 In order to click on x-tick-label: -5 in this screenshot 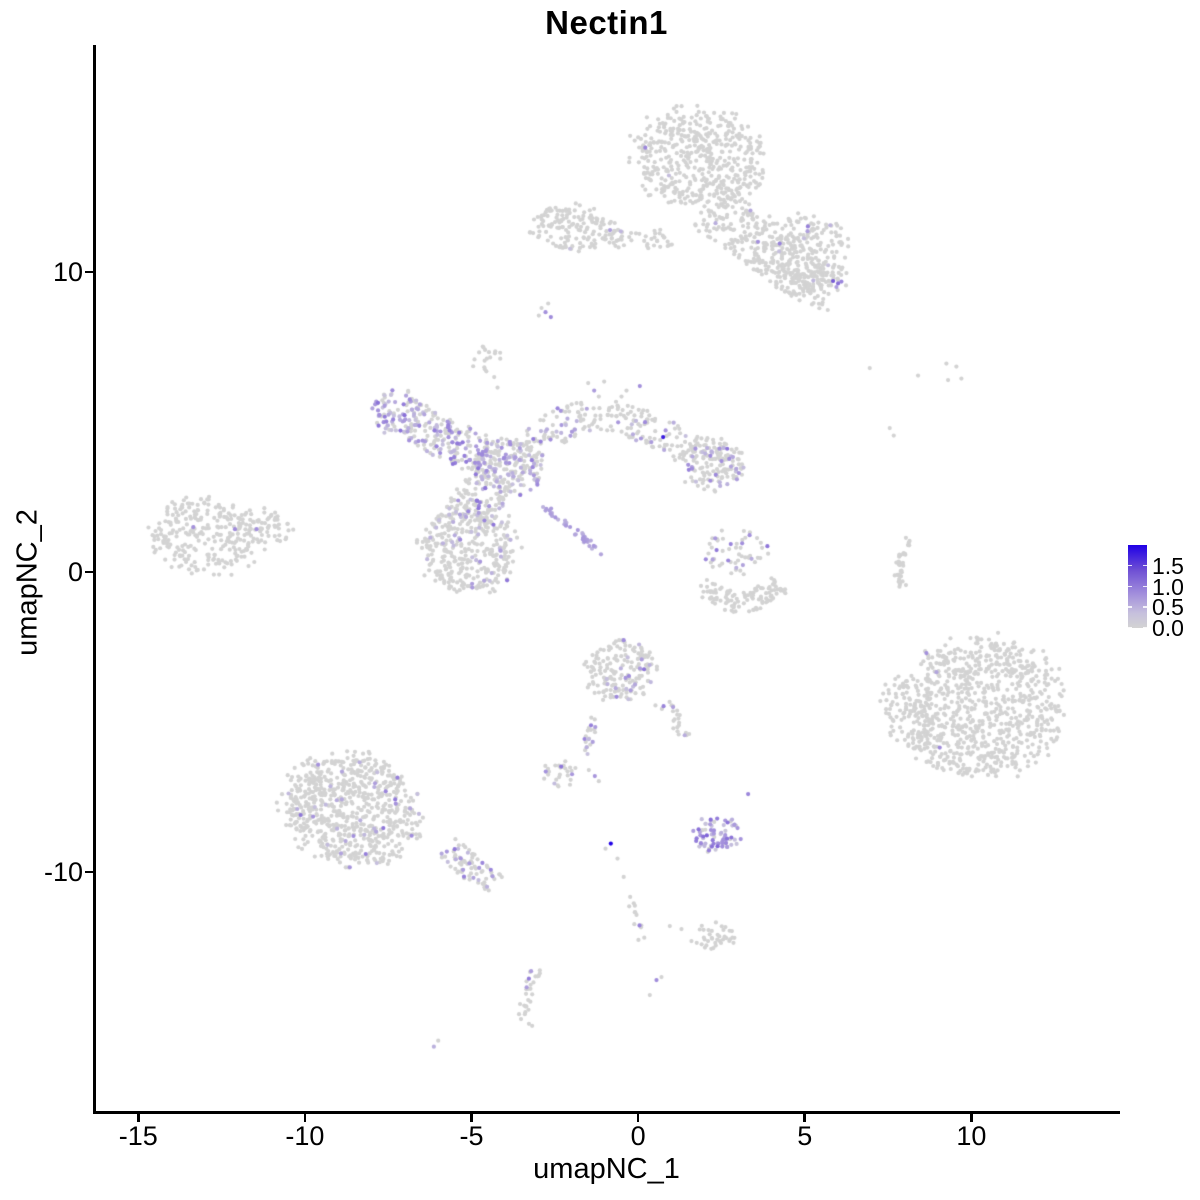, I will do `click(471, 1136)`.